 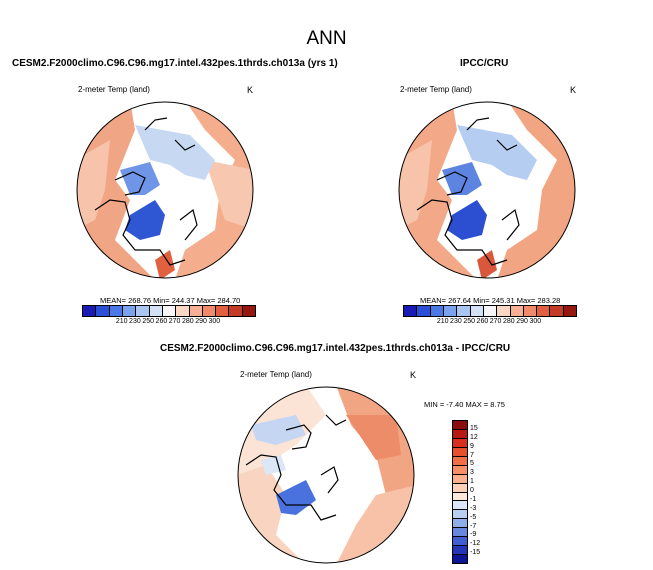 I want to click on obs-colorbar-ticks: 210 230 250 260 270 280 290 300, so click(x=489, y=323).